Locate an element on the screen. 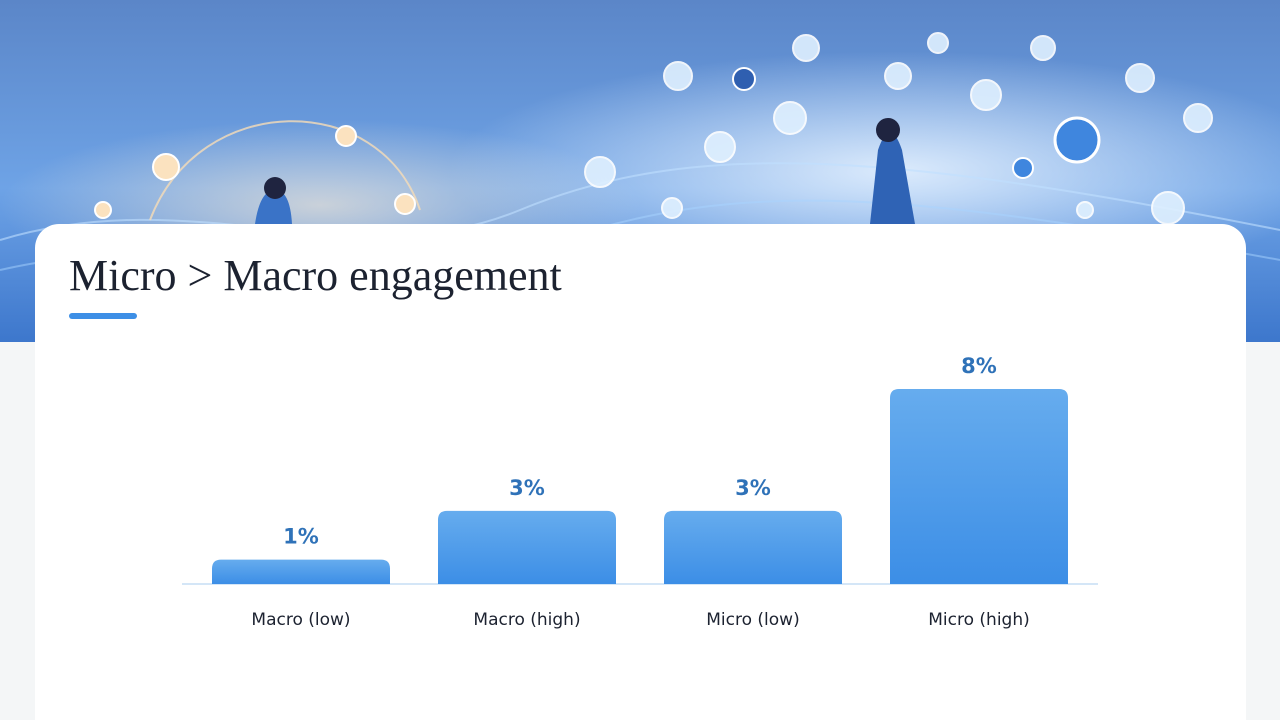 This screenshot has height=720, width=1280. category-label: Micro (high) is located at coordinates (979, 620).